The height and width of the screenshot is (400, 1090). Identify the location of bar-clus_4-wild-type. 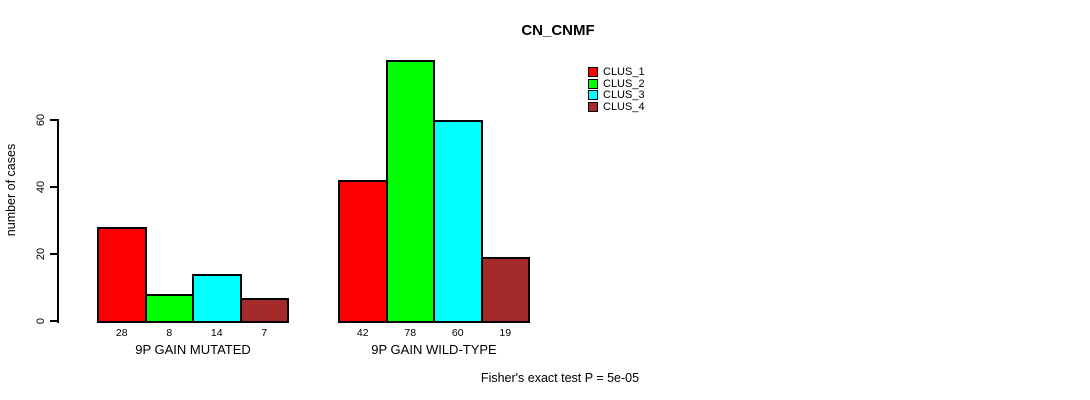
(505, 290).